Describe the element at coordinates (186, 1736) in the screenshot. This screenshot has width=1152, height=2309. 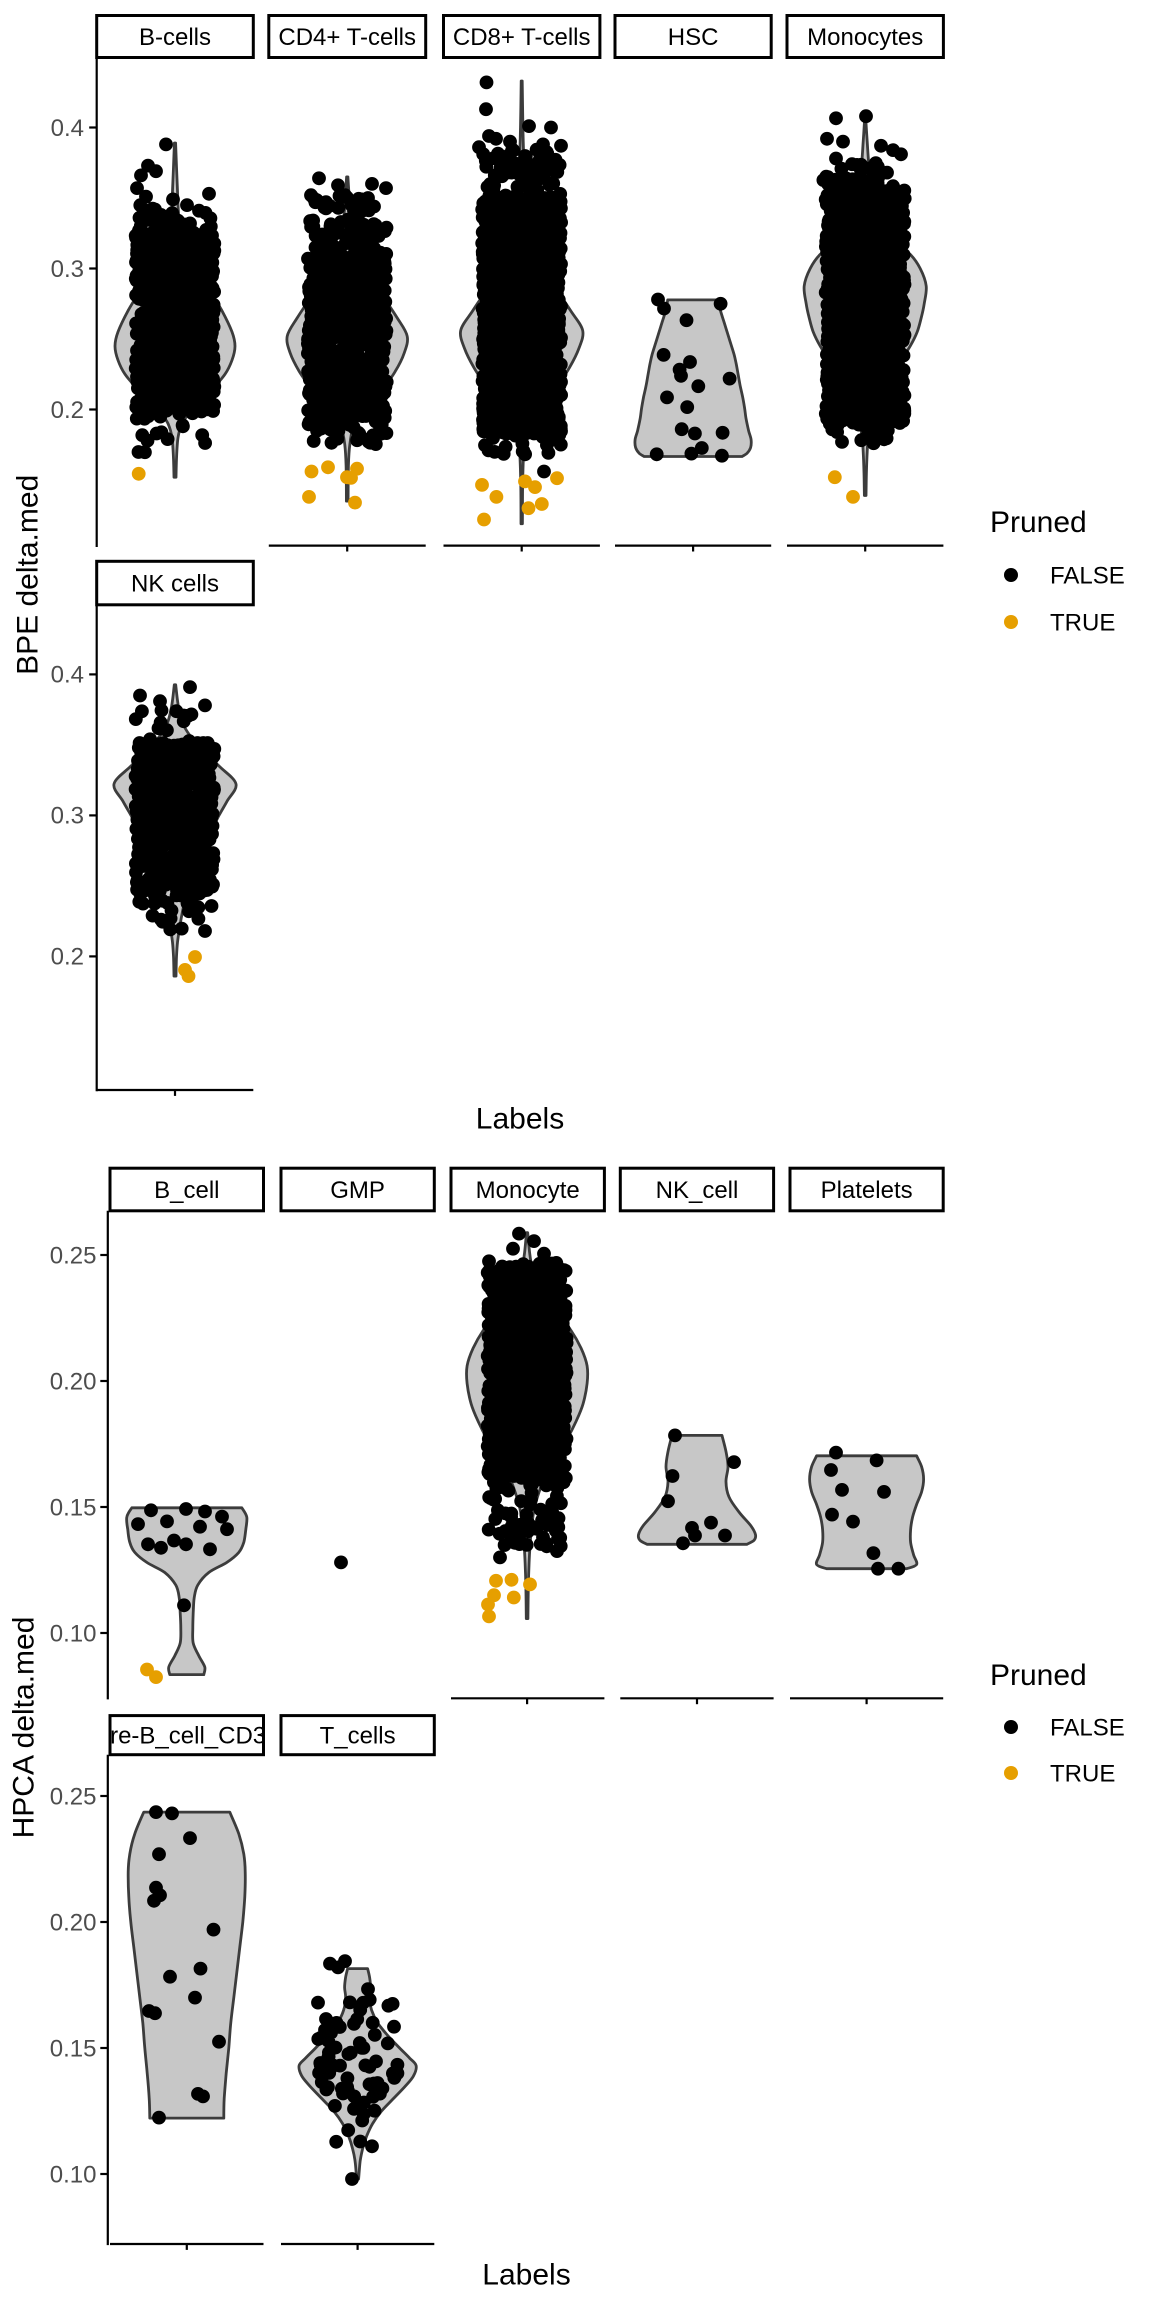
I see `svg-text: Pre-B_cell_CD34` at that location.